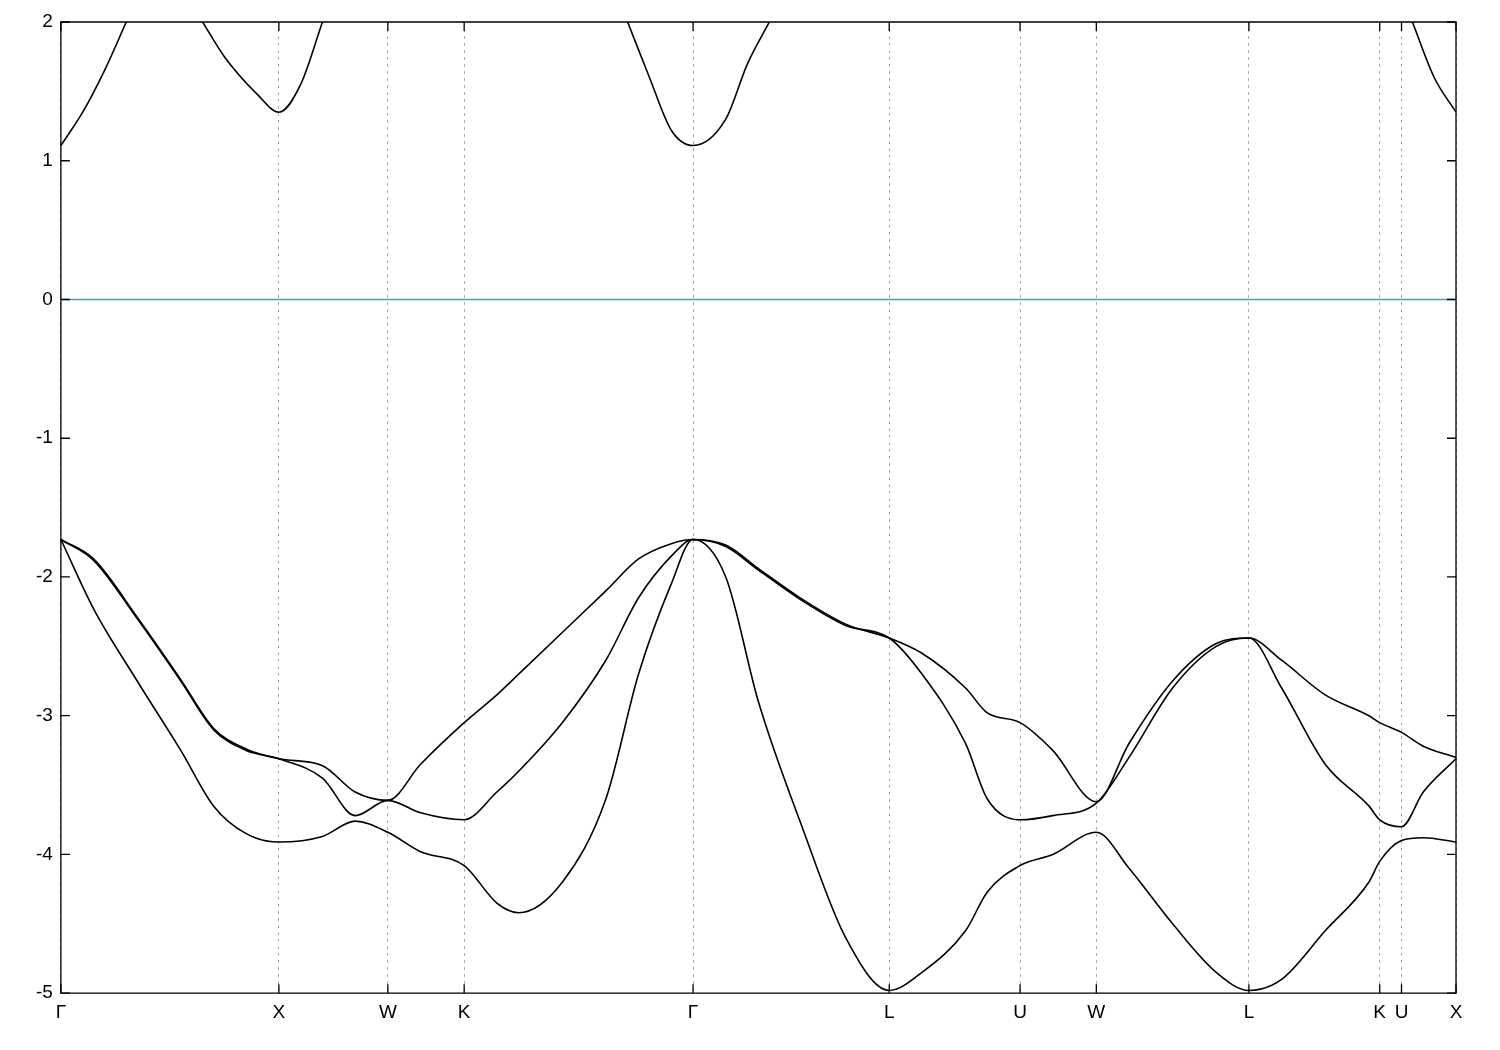  What do you see at coordinates (44, 853) in the screenshot?
I see `y-tick-label: -4` at bounding box center [44, 853].